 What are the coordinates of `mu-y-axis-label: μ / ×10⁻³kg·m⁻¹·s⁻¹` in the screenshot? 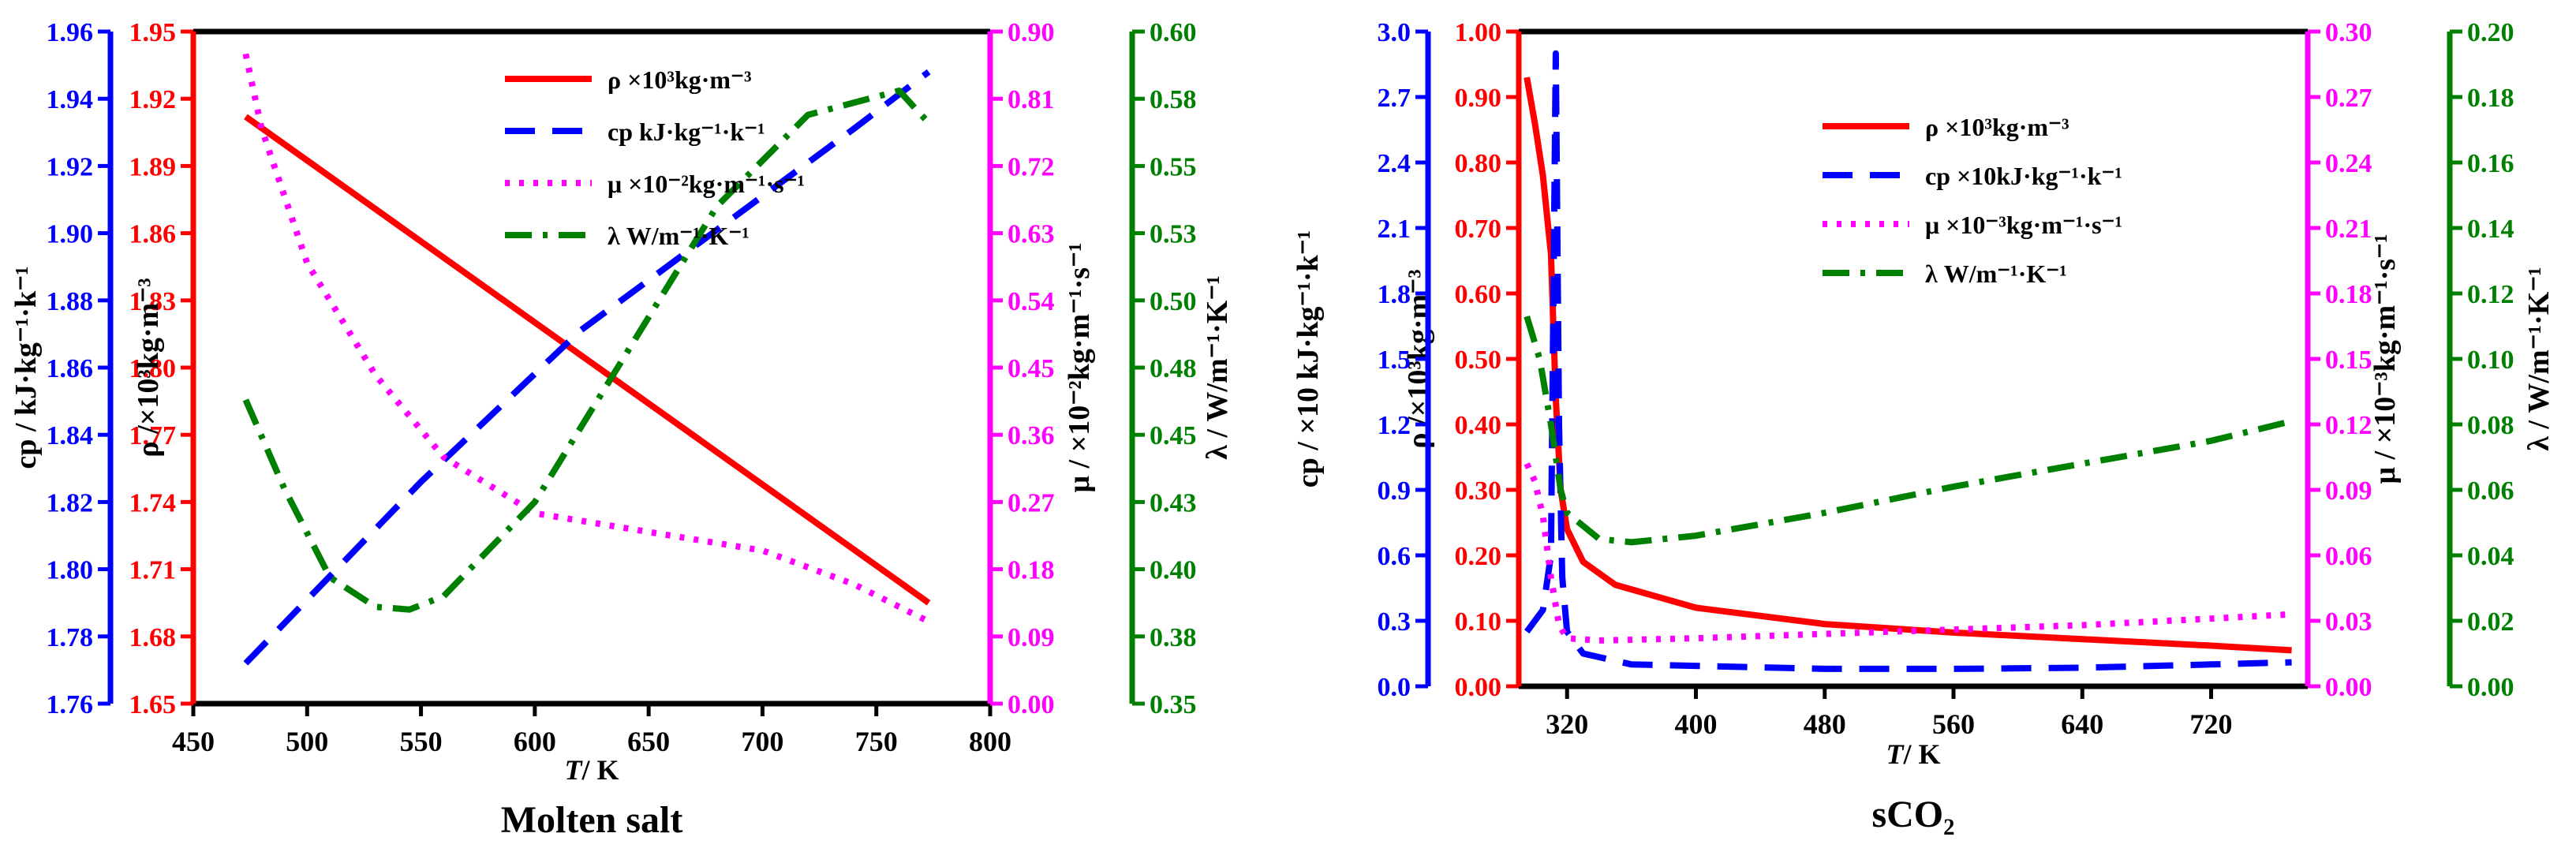 It's located at (2385, 359).